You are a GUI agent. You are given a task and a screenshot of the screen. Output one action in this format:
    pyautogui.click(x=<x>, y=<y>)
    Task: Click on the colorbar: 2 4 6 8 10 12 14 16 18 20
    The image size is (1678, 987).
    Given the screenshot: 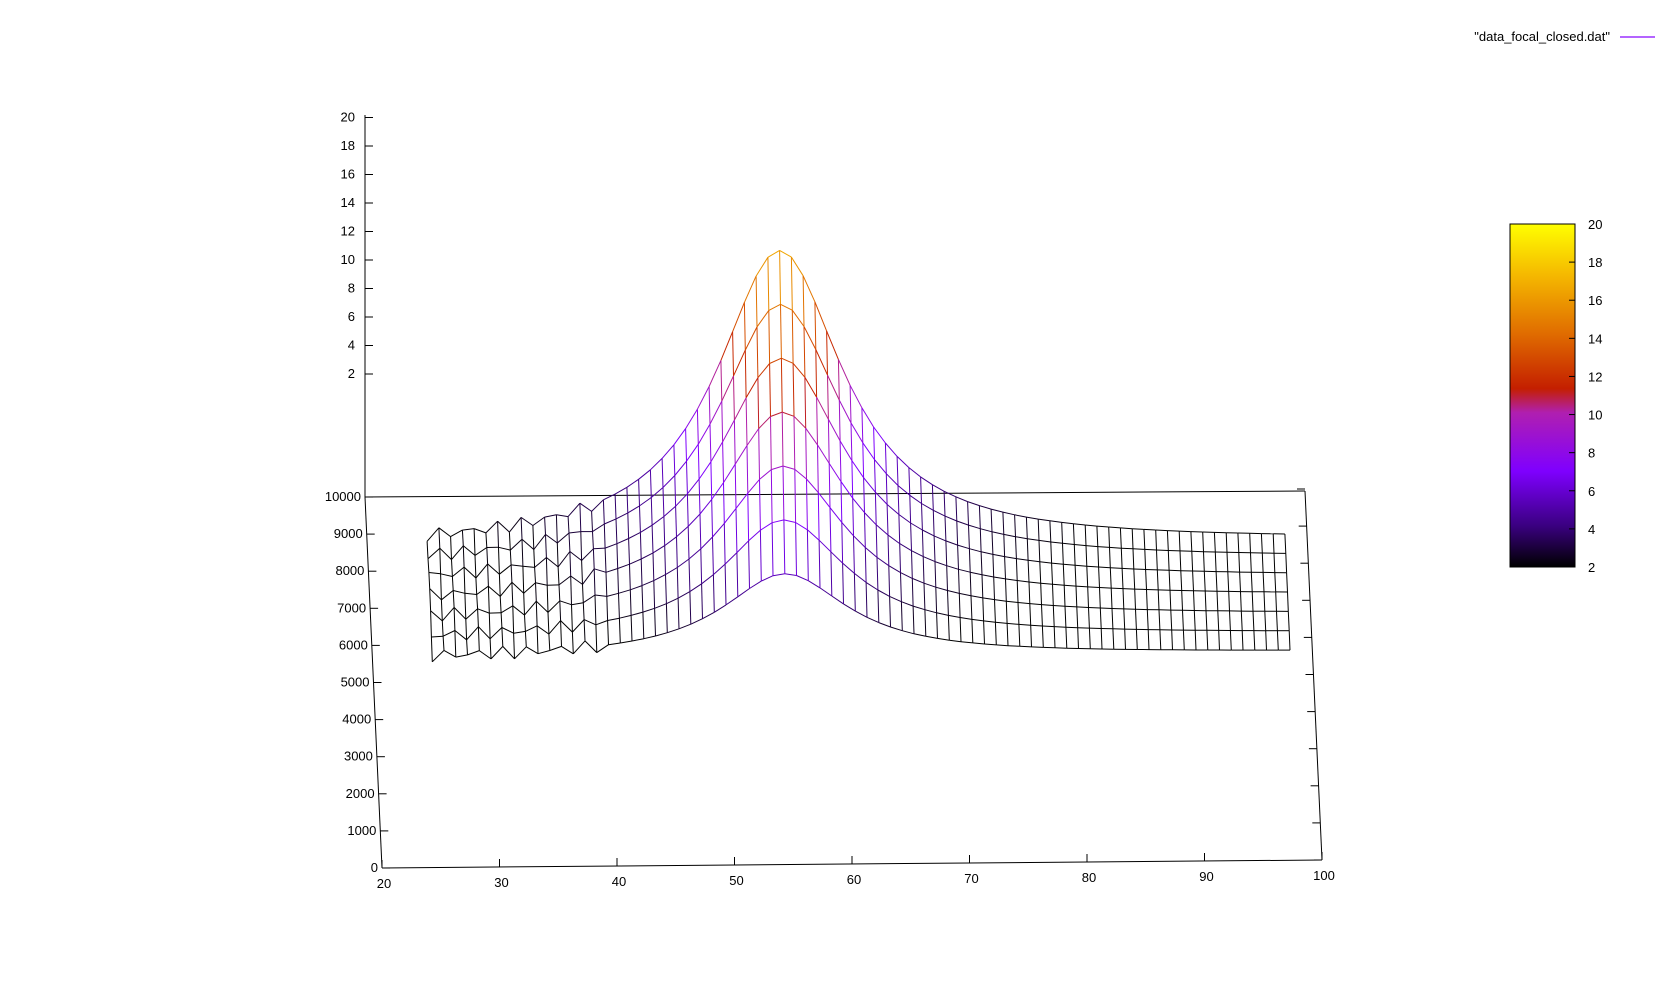 What is the action you would take?
    pyautogui.click(x=1555, y=396)
    